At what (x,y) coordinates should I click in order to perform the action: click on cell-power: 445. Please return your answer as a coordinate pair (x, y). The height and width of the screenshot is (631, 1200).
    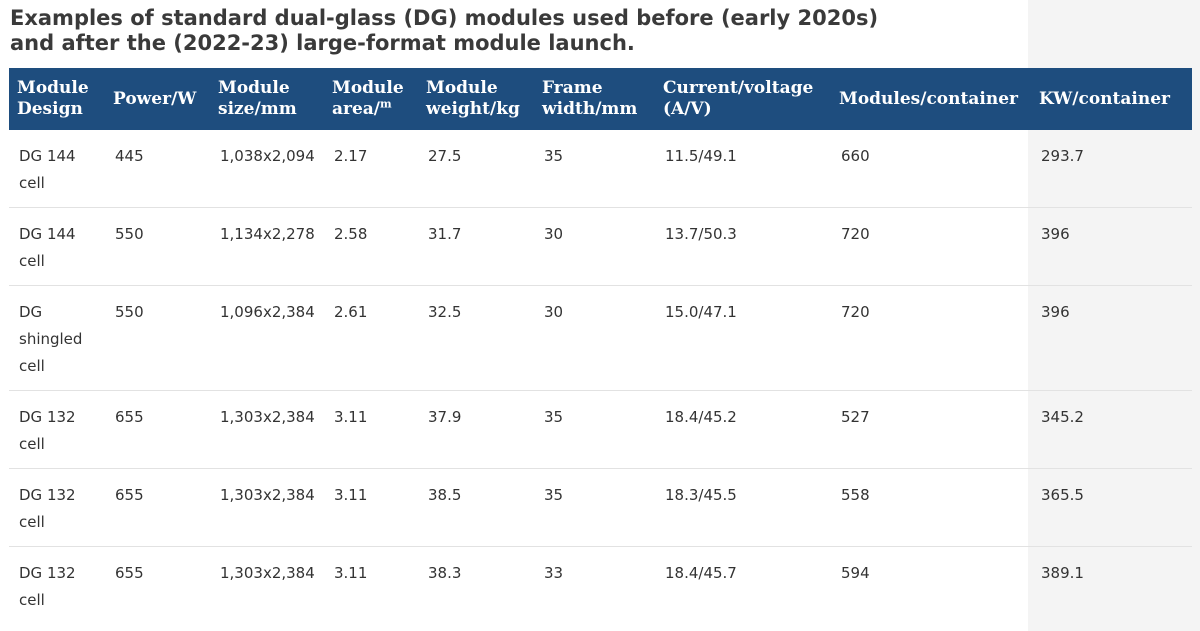
    Looking at the image, I should click on (157, 169).